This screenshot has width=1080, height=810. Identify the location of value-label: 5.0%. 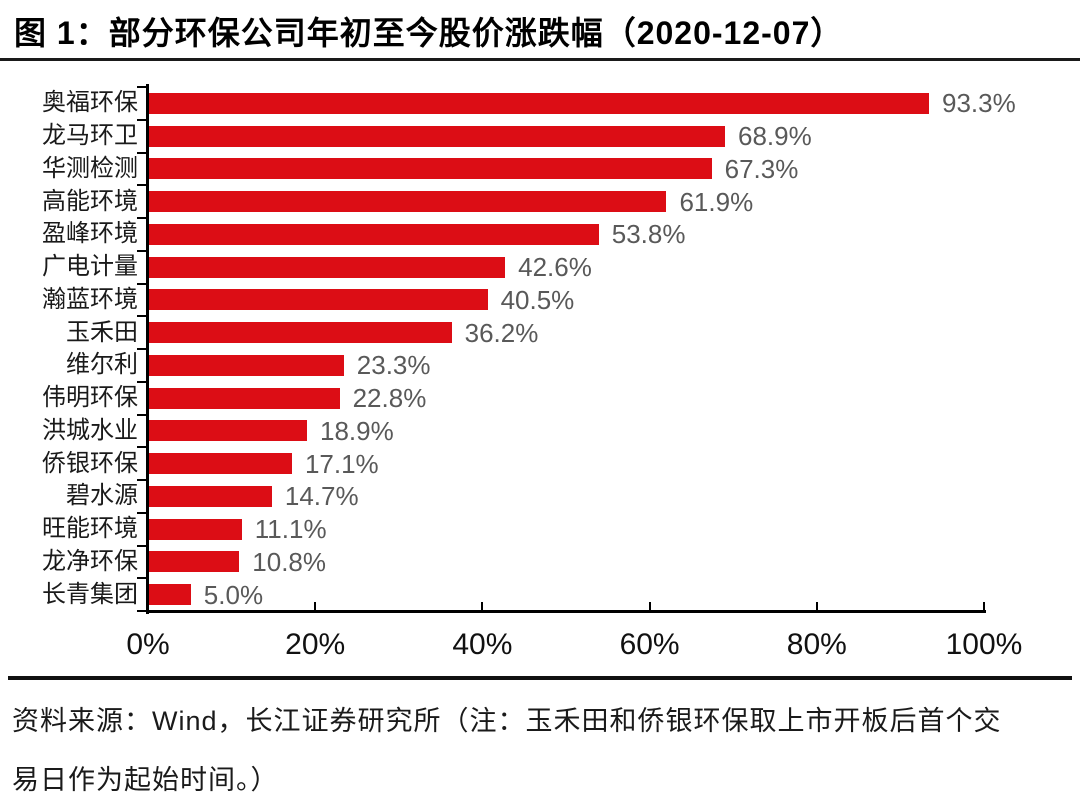
(233, 594).